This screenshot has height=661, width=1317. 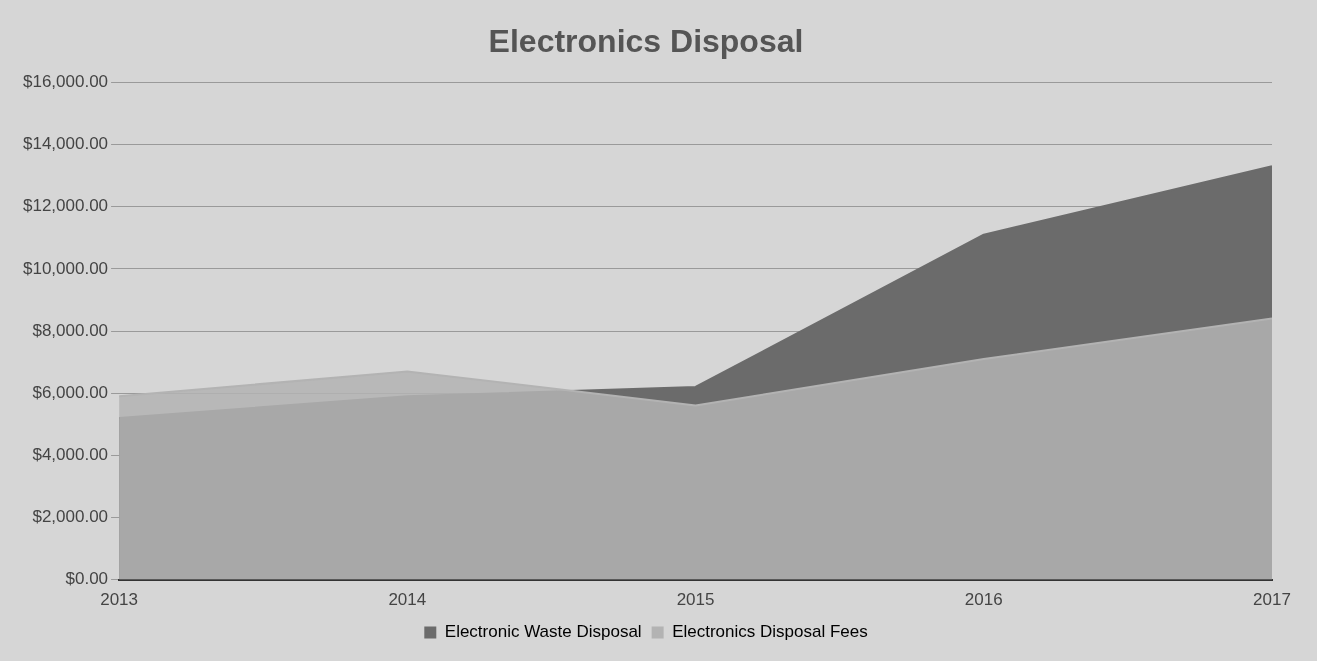 I want to click on y-tick-label: $16,000.00, so click(x=65, y=82).